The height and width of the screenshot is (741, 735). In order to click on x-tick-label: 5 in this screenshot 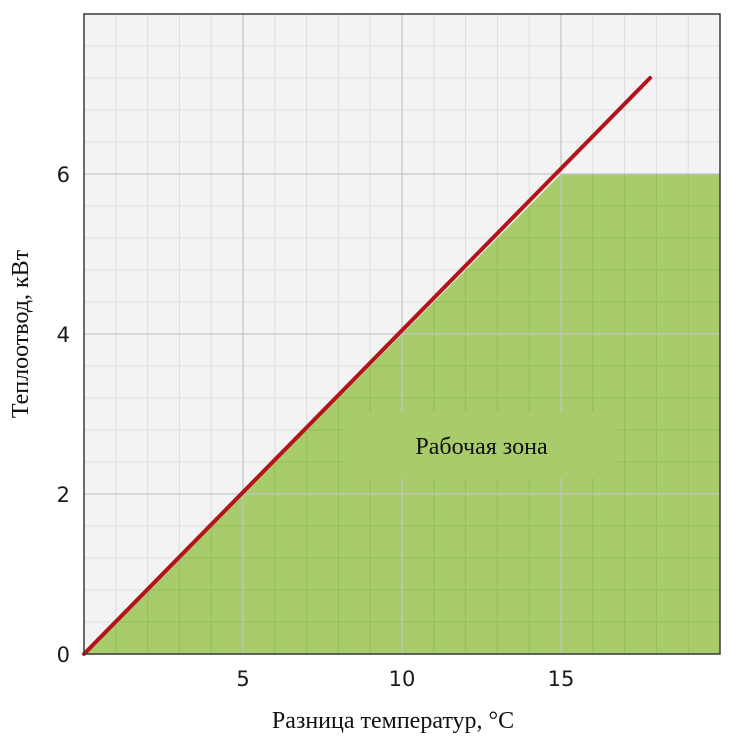, I will do `click(242, 679)`.